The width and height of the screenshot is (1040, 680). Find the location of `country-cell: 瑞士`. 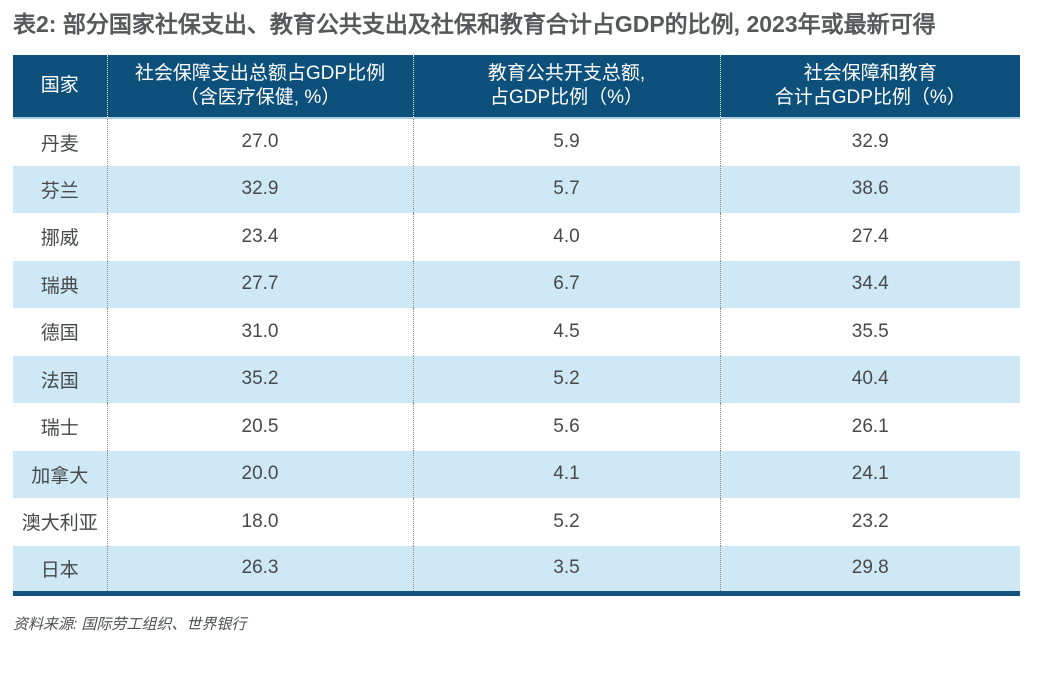

country-cell: 瑞士 is located at coordinates (60, 427).